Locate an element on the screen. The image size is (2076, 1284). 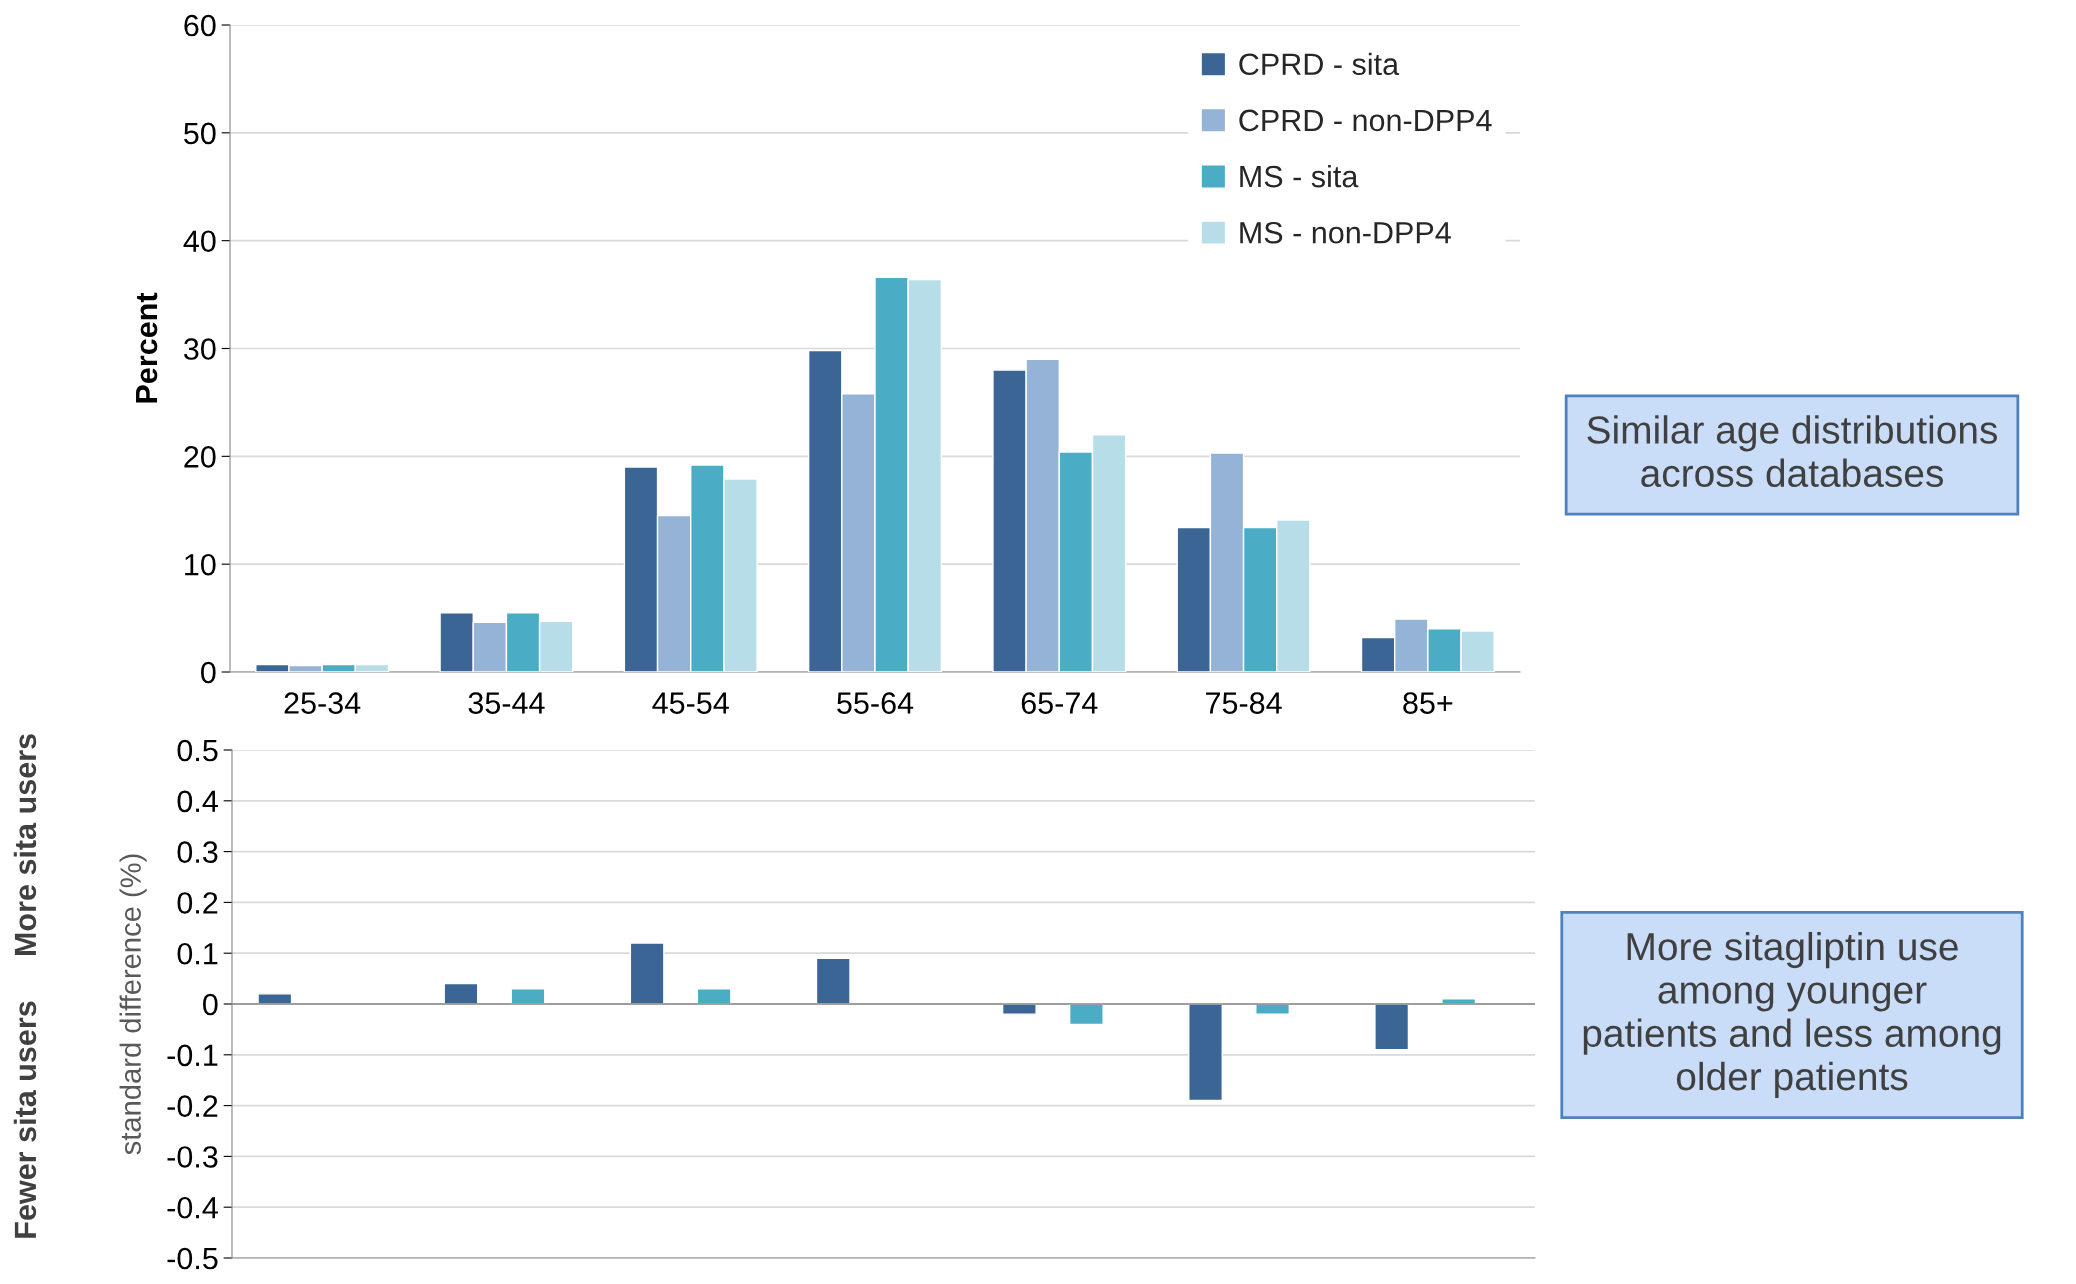
y-tick-label: -0.4 is located at coordinates (192, 1207).